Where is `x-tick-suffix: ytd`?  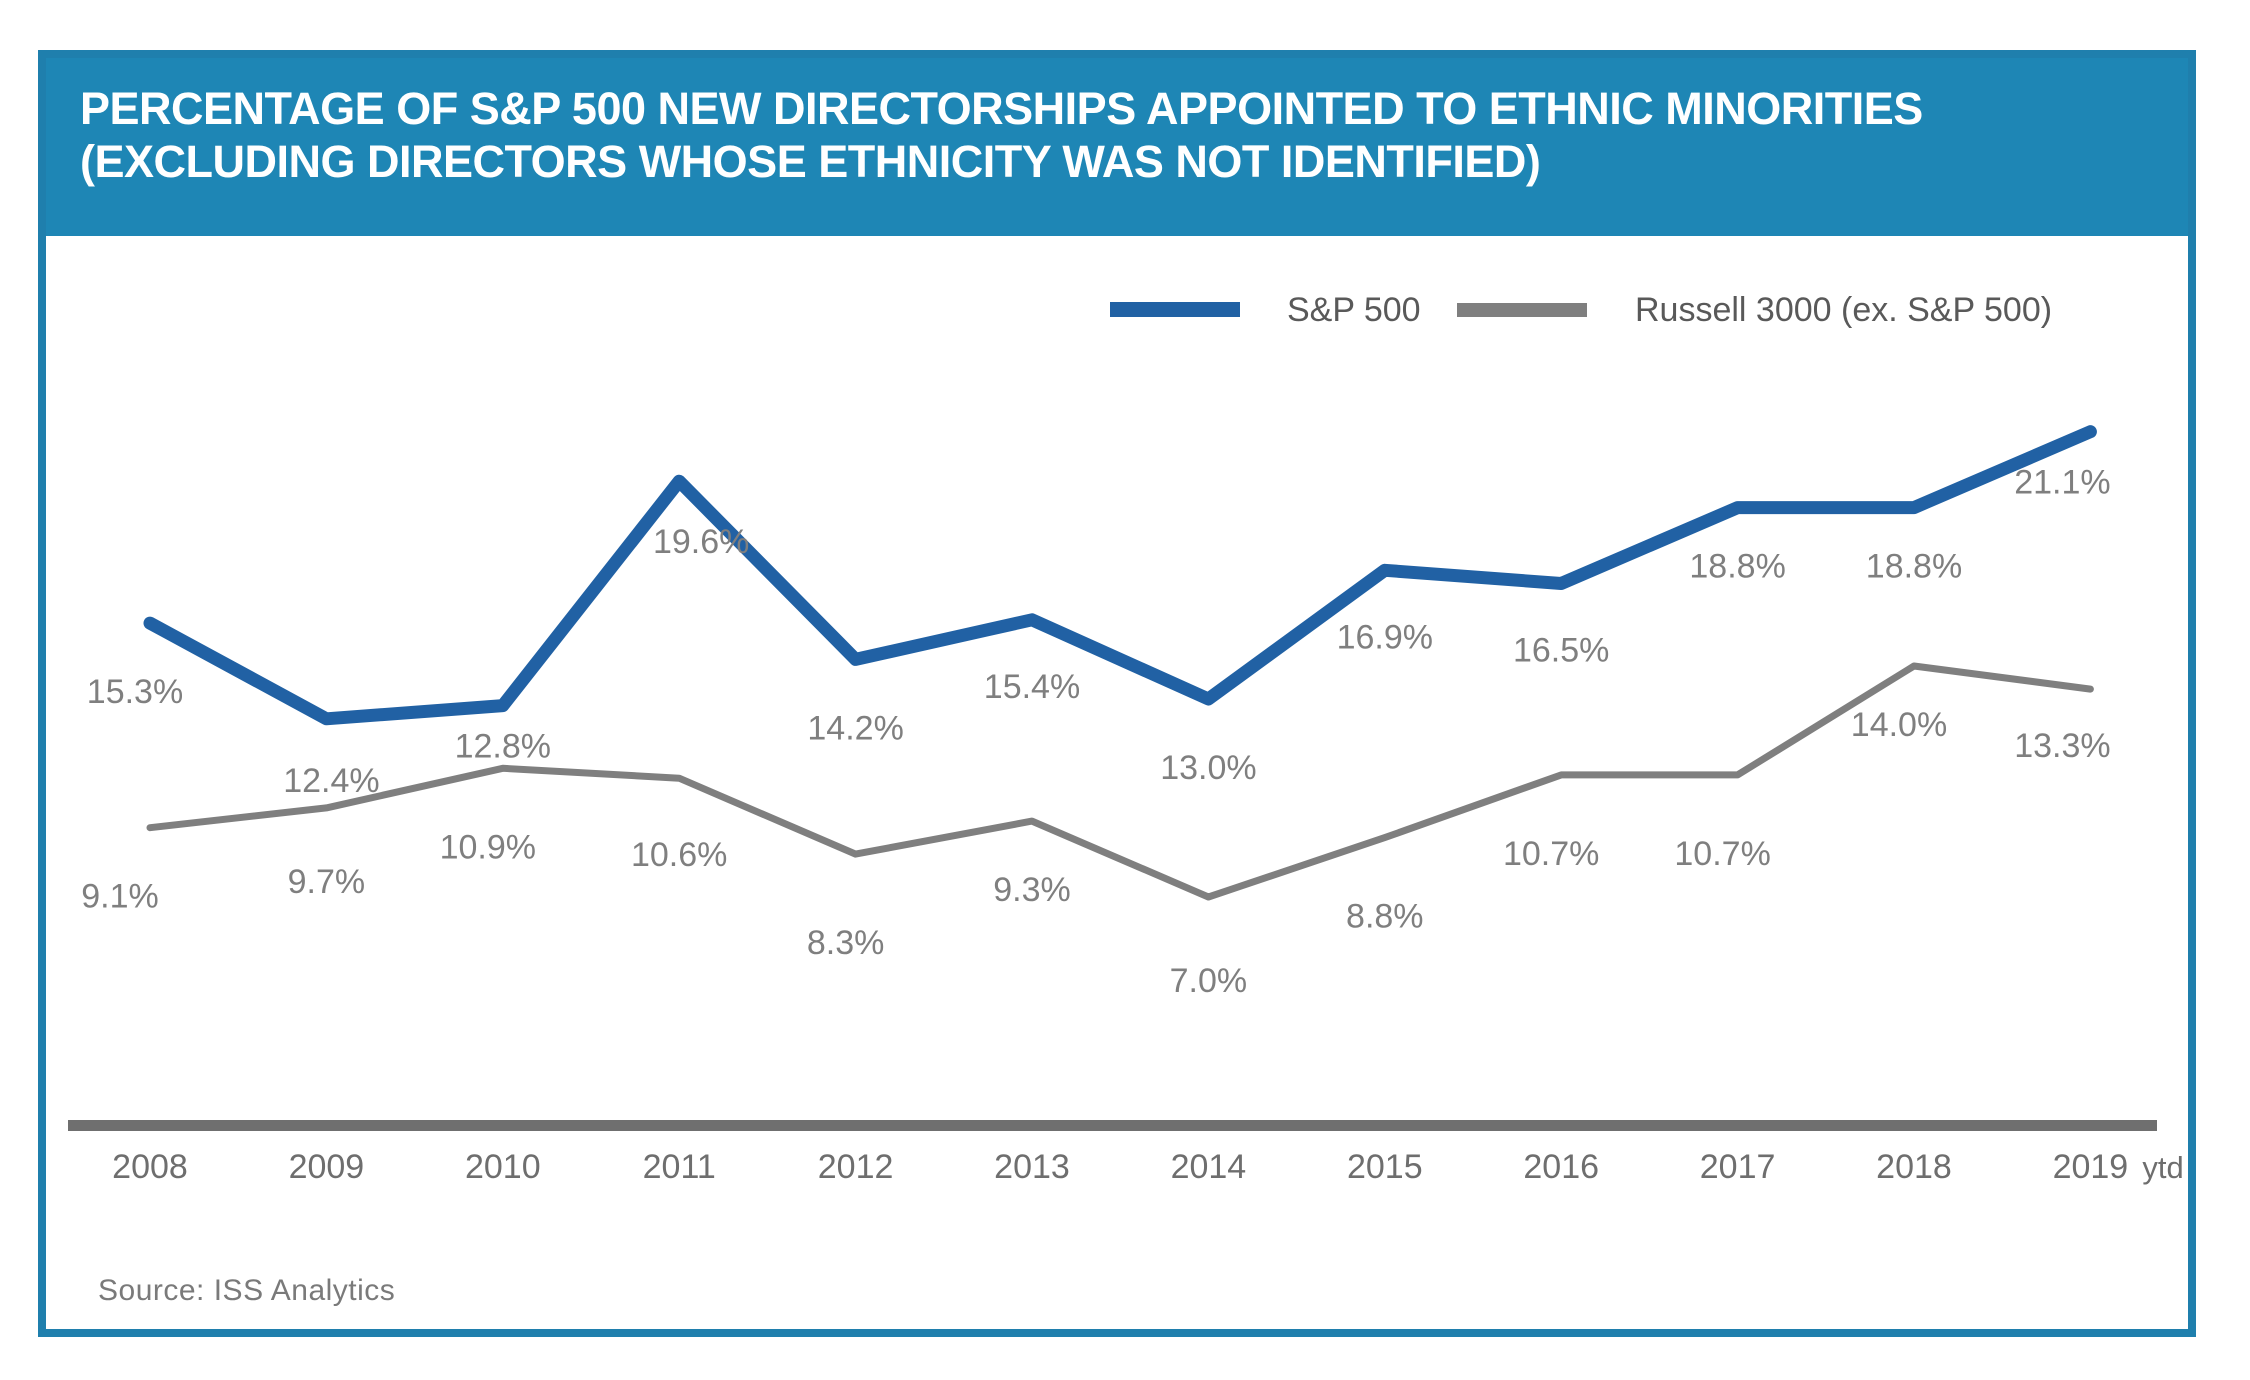 x-tick-suffix: ytd is located at coordinates (2162, 1167).